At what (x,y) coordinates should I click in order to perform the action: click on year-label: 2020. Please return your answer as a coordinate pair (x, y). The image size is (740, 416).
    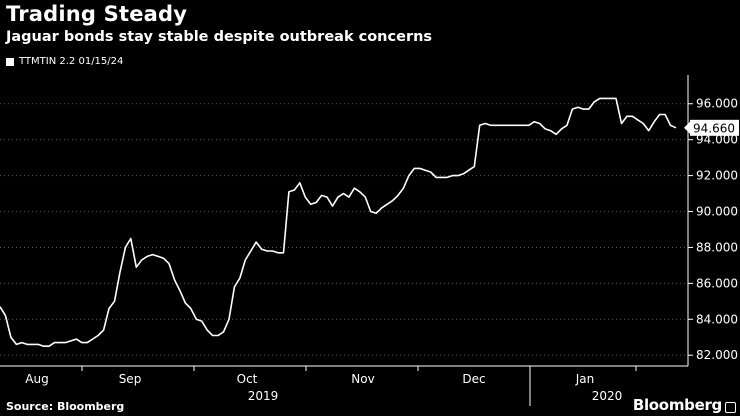
    Looking at the image, I should click on (607, 396).